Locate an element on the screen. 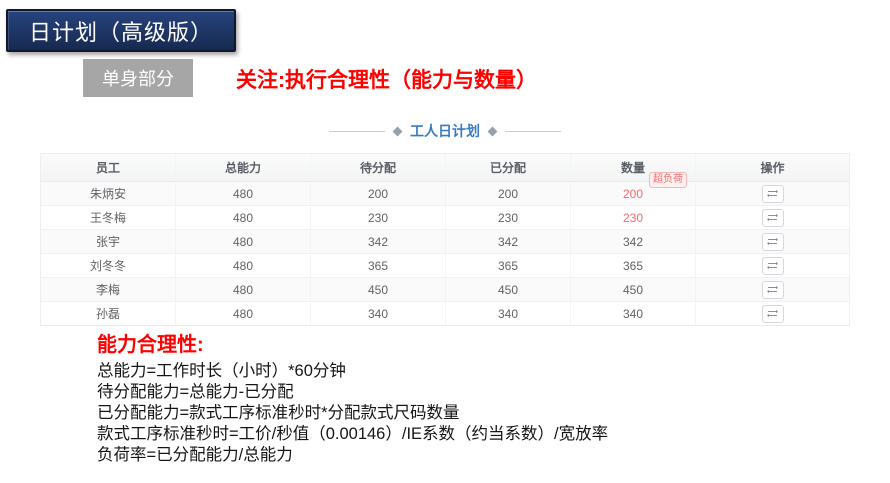 The width and height of the screenshot is (890, 483). table-row: 王冬梅 480 230 230 230 is located at coordinates (445, 218).